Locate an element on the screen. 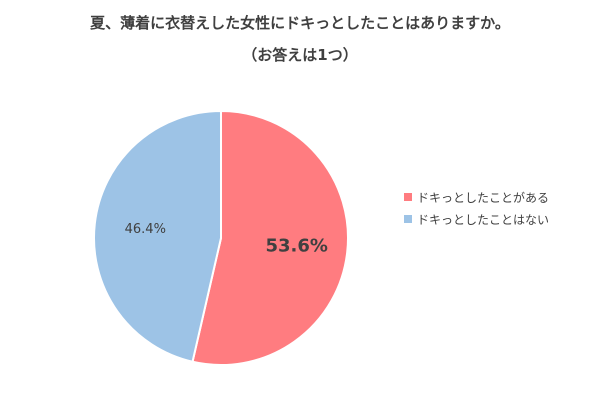 This screenshot has width=600, height=400. legend-item-yes: ドキっとしたことがある is located at coordinates (476, 197).